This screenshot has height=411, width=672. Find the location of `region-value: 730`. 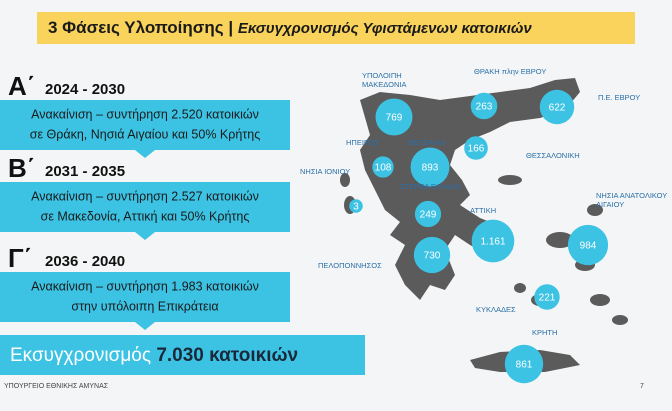

region-value: 730 is located at coordinates (432, 256).